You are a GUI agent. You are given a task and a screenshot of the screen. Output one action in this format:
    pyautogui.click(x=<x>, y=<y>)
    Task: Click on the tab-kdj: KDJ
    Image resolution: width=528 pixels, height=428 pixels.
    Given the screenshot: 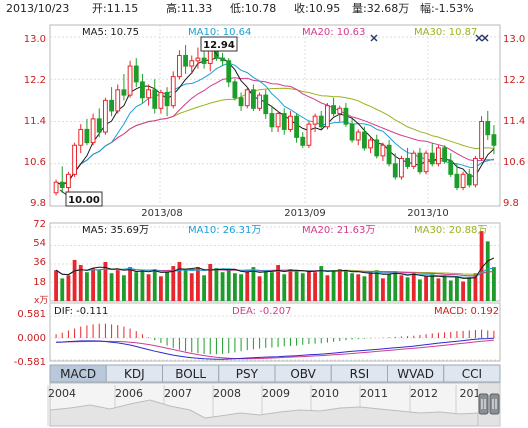 What is the action you would take?
    pyautogui.click(x=134, y=373)
    